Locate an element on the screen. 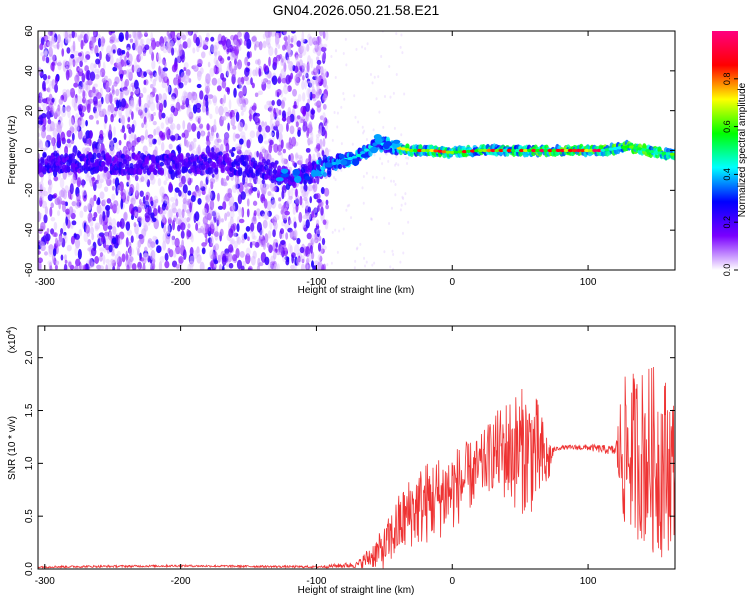 The width and height of the screenshot is (750, 600). colorbar-label: Normalized spectral amplitude is located at coordinates (742, 149).